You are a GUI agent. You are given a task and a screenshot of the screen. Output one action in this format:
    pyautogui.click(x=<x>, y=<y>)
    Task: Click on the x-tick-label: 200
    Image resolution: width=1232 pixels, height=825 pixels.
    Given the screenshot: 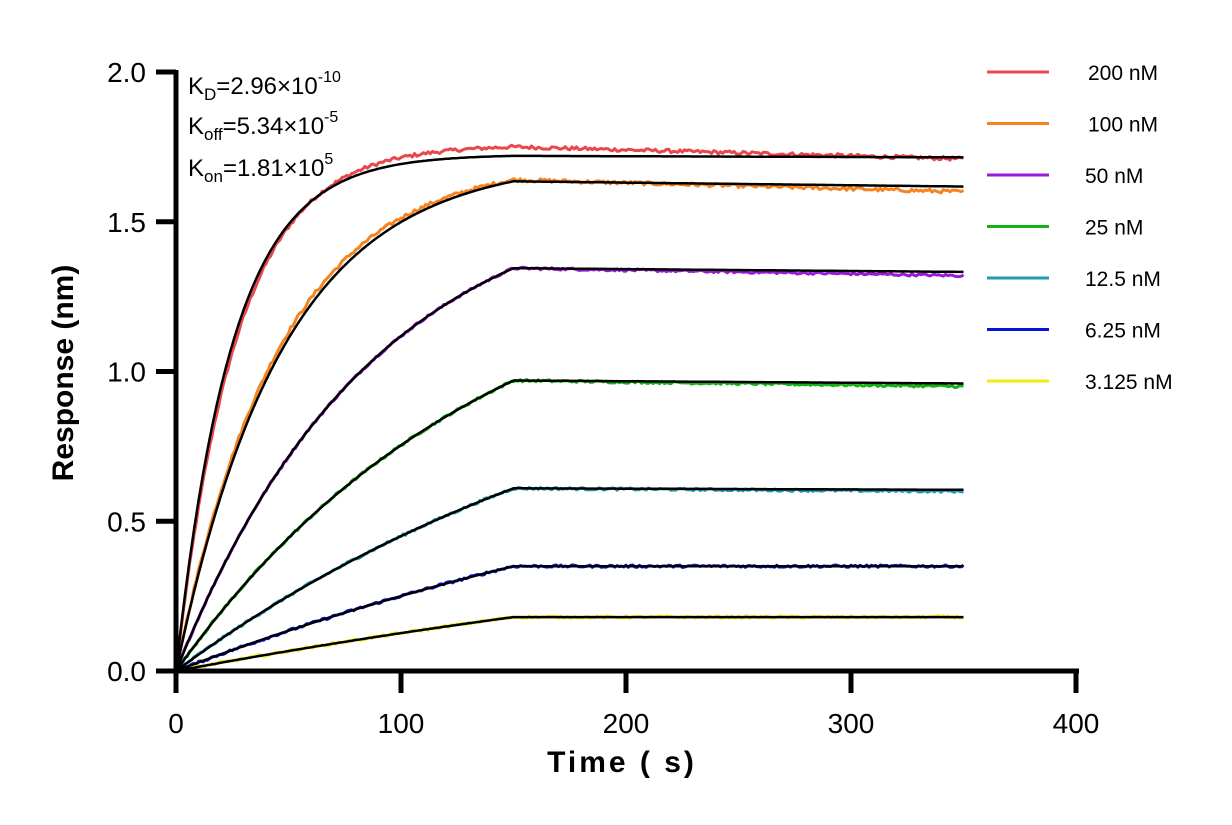 What is the action you would take?
    pyautogui.click(x=626, y=723)
    